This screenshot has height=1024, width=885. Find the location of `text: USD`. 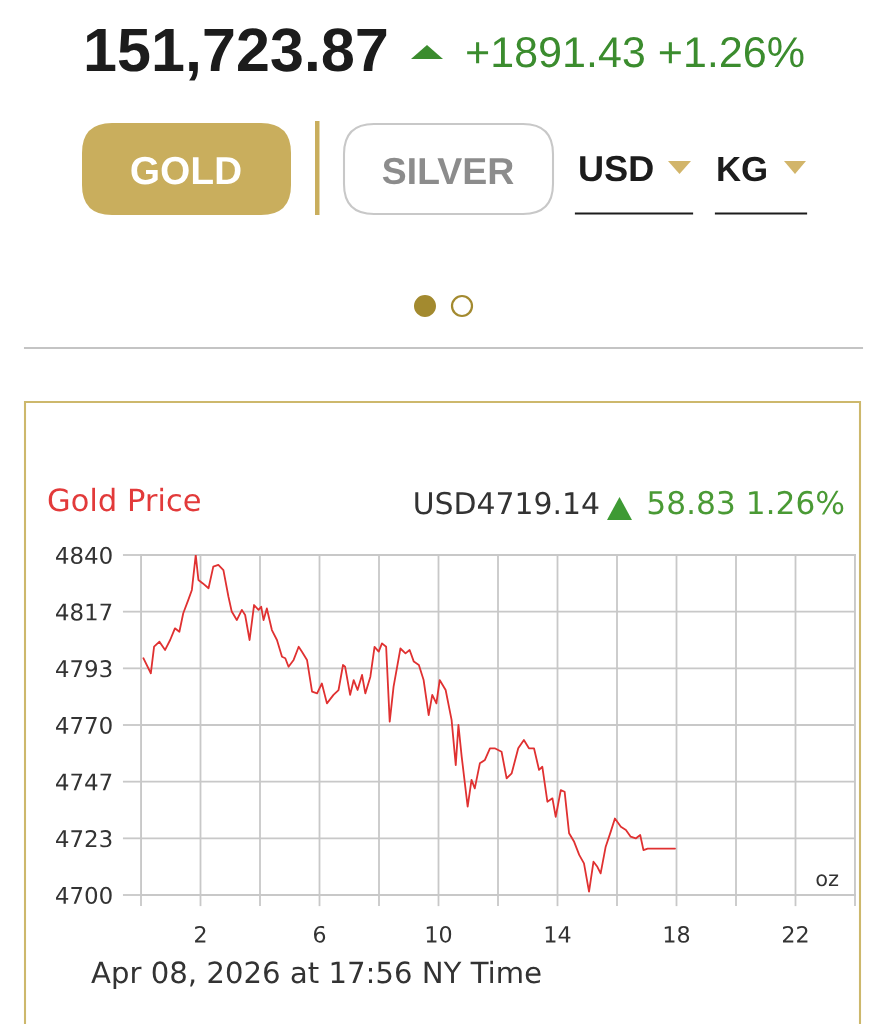

text: USD is located at coordinates (616, 168).